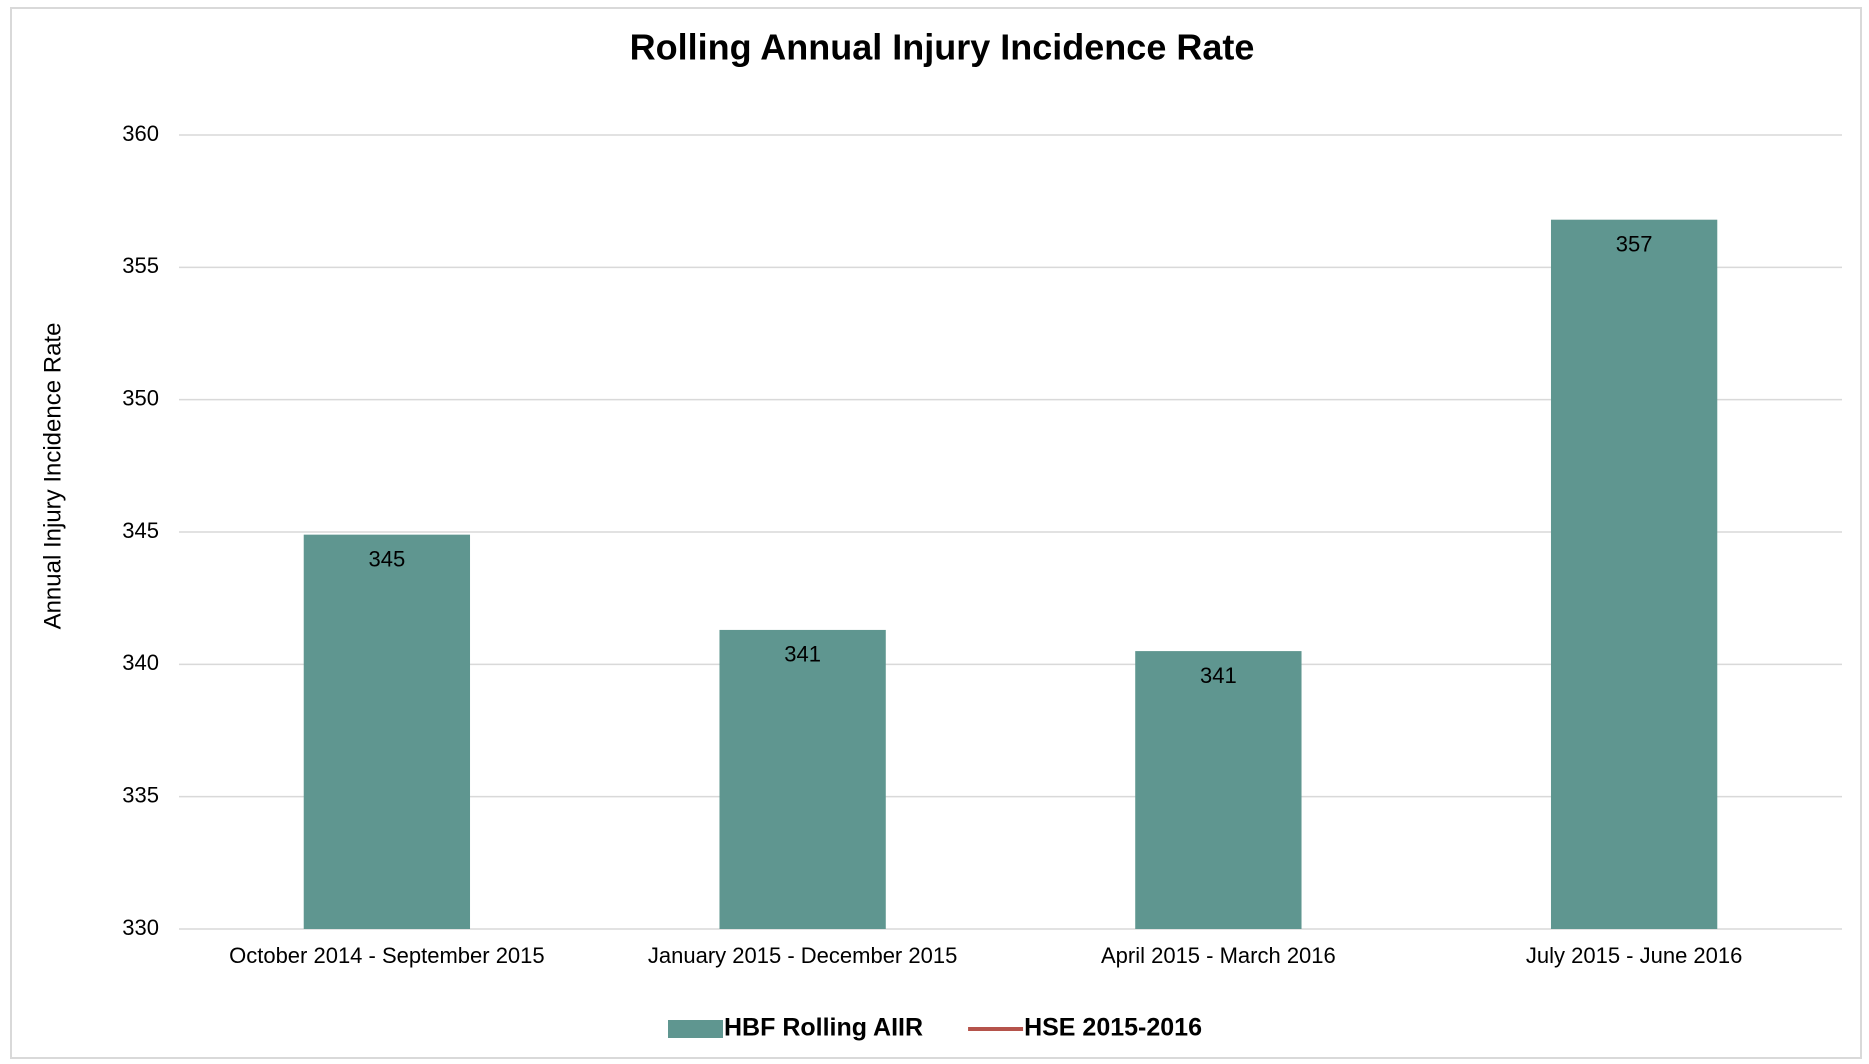  I want to click on y-tick-label: 335, so click(140, 794).